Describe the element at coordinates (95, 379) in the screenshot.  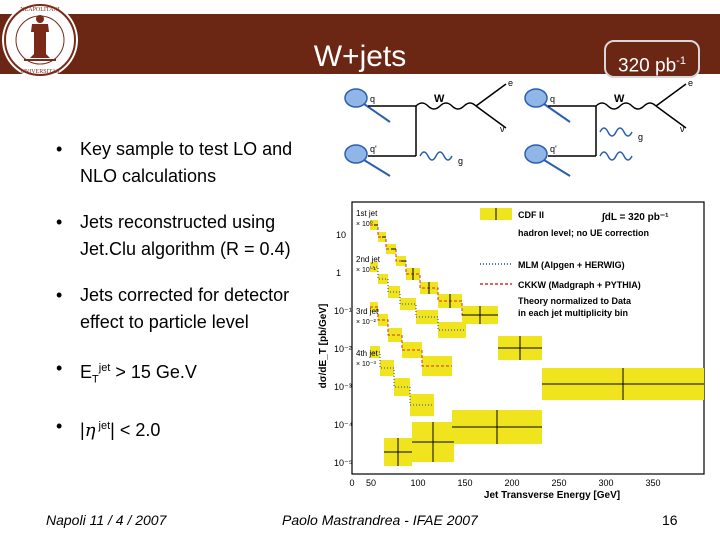
I see `et-subscript: T` at that location.